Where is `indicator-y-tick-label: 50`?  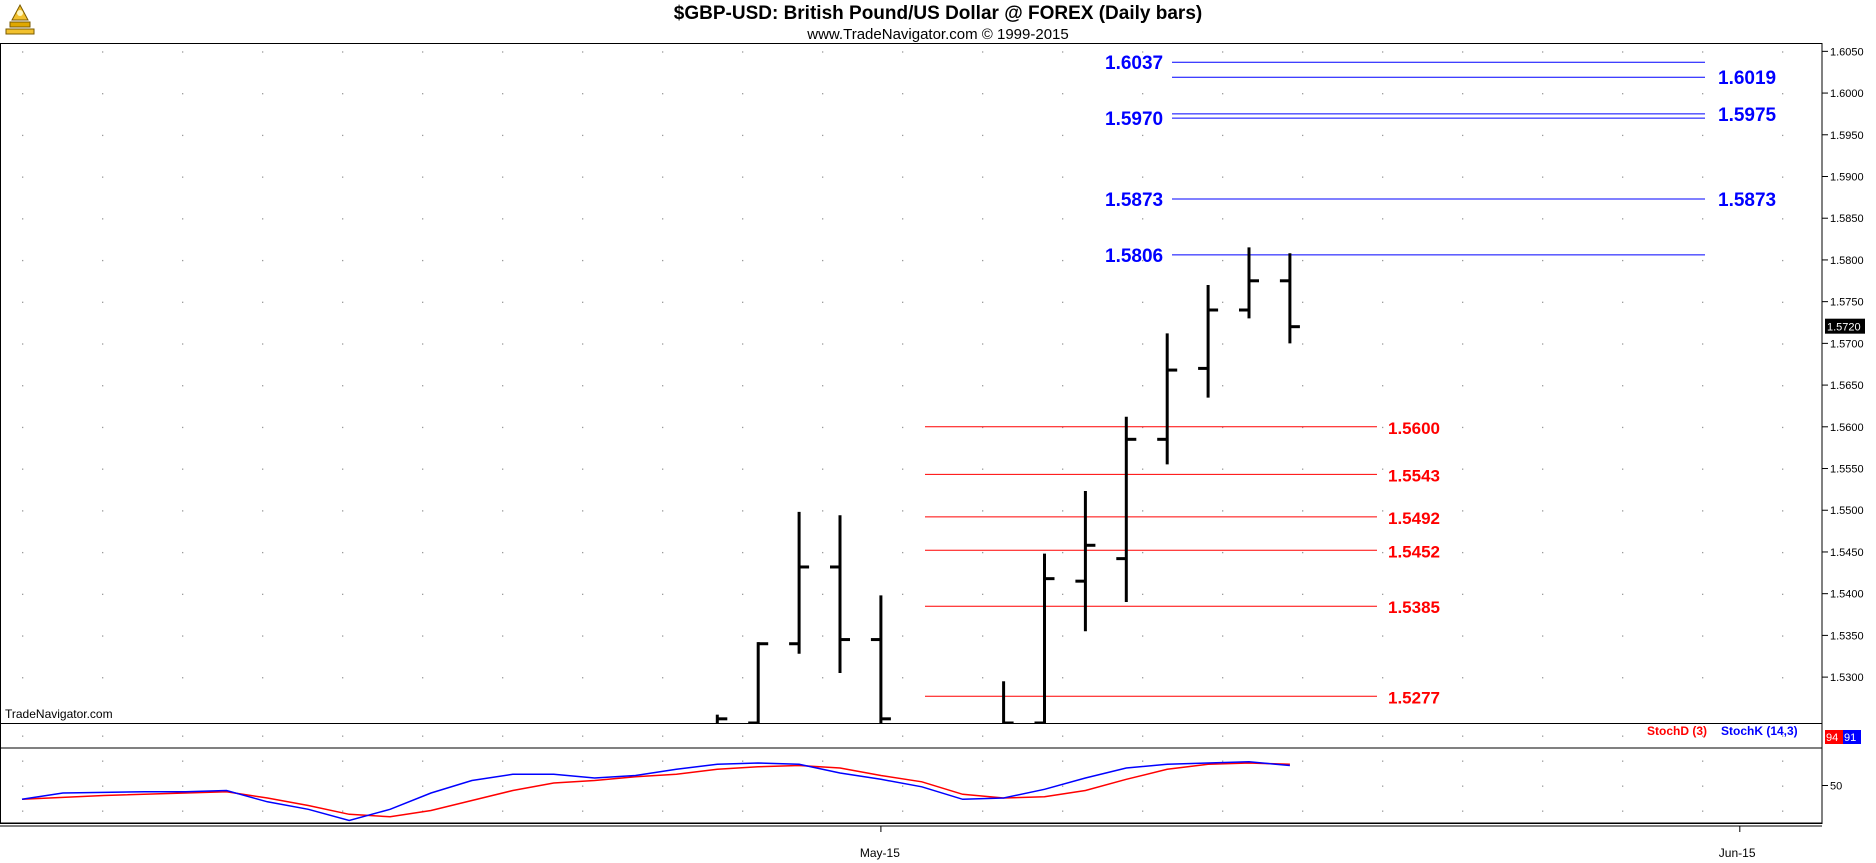 indicator-y-tick-label: 50 is located at coordinates (1836, 787).